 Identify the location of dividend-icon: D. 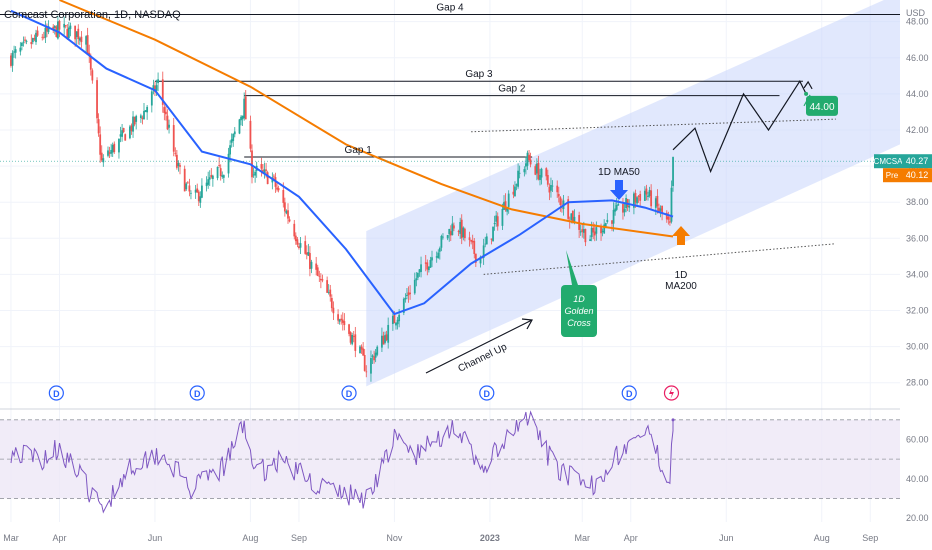
(487, 394).